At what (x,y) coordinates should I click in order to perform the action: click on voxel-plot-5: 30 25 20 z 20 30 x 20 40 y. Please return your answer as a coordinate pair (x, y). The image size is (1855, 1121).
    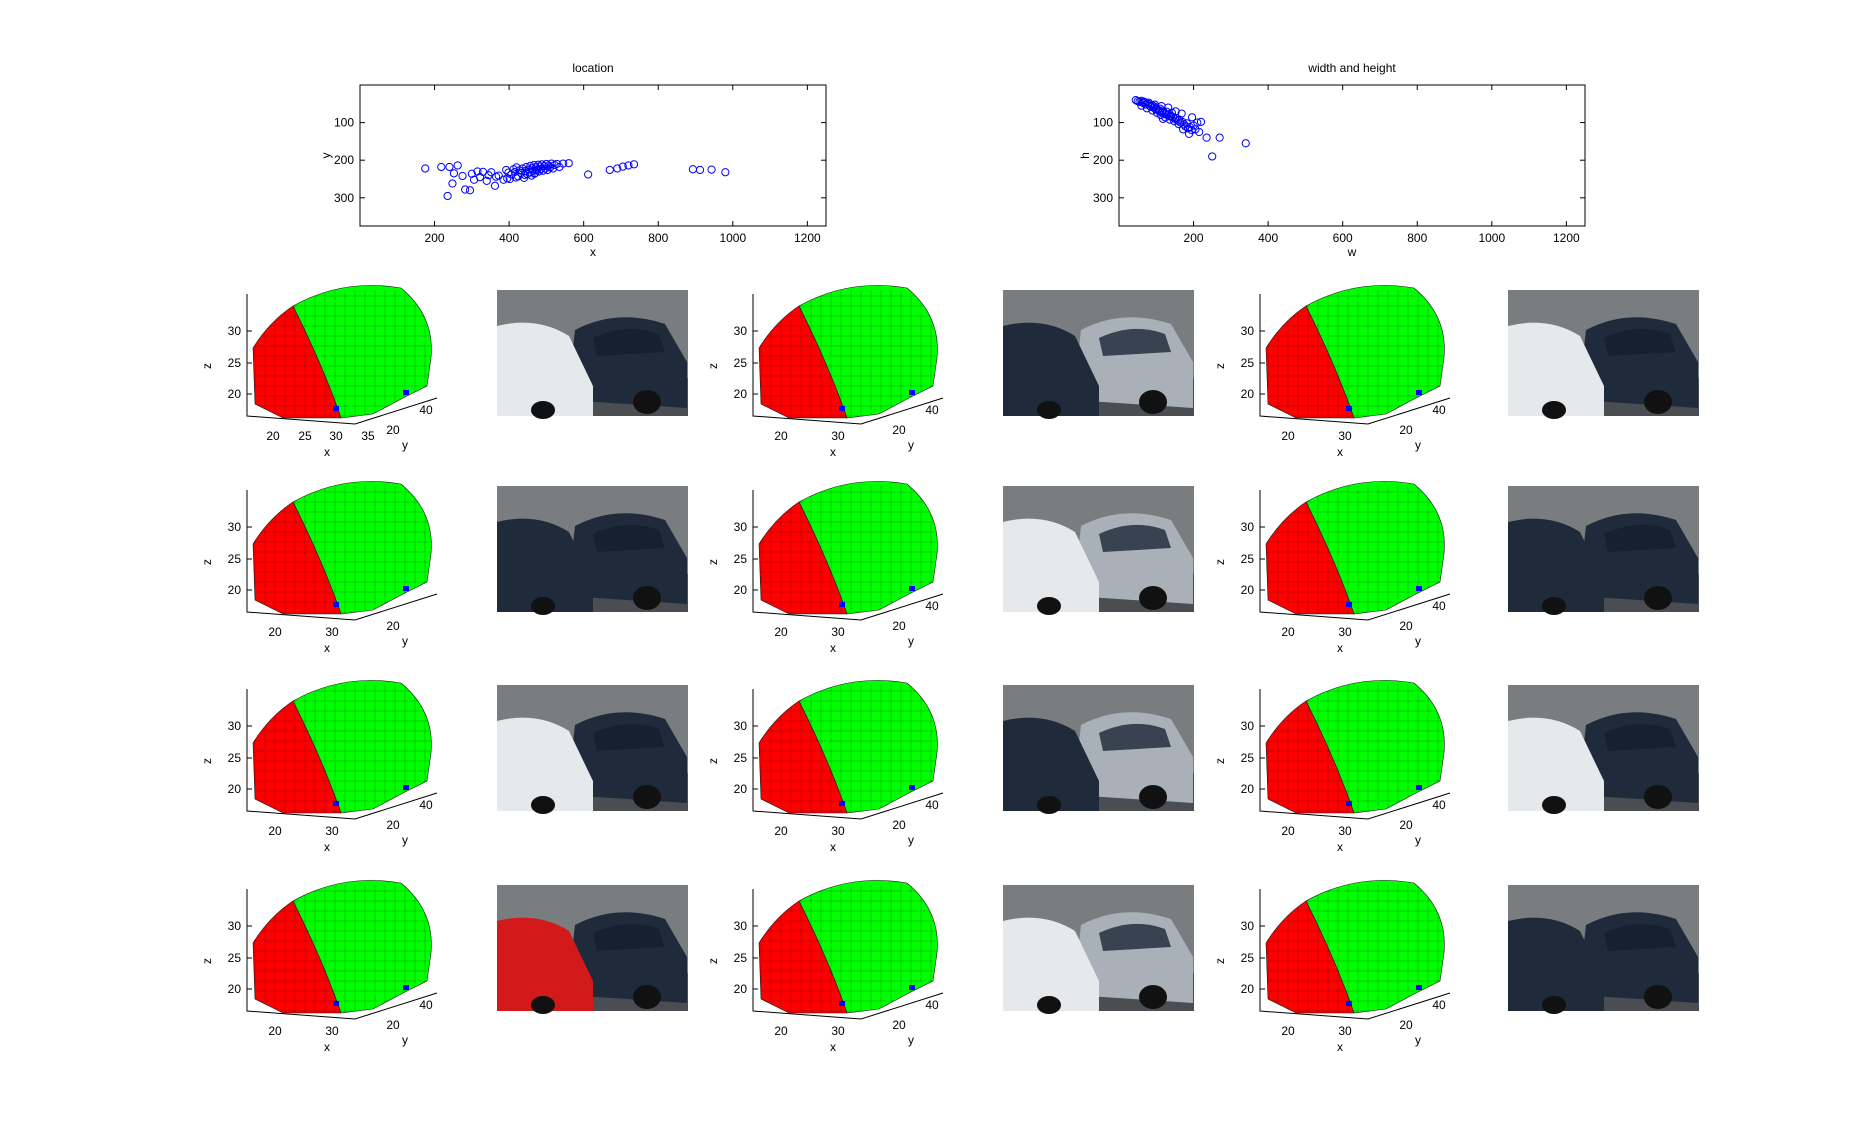
    Looking at the image, I should click on (825, 568).